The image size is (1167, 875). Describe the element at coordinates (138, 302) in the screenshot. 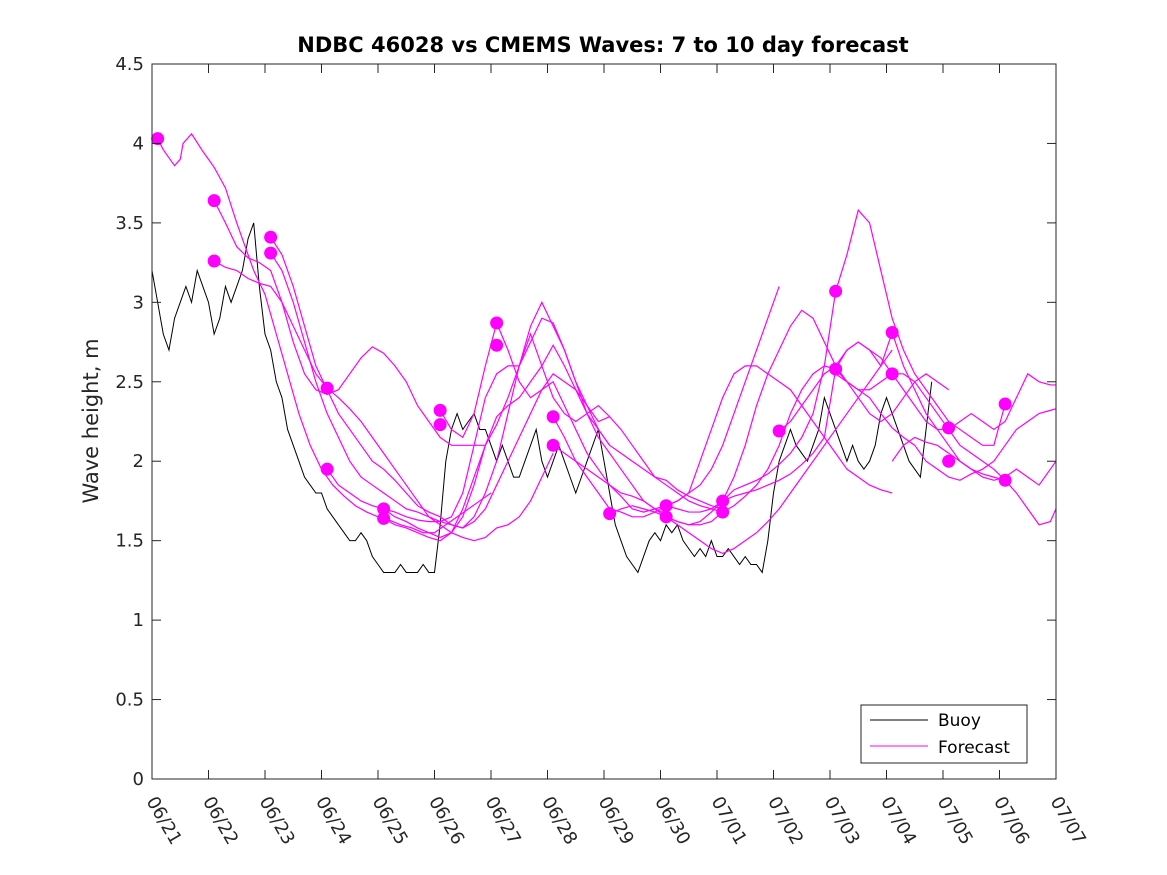

I see `y-tick-label: 3` at that location.